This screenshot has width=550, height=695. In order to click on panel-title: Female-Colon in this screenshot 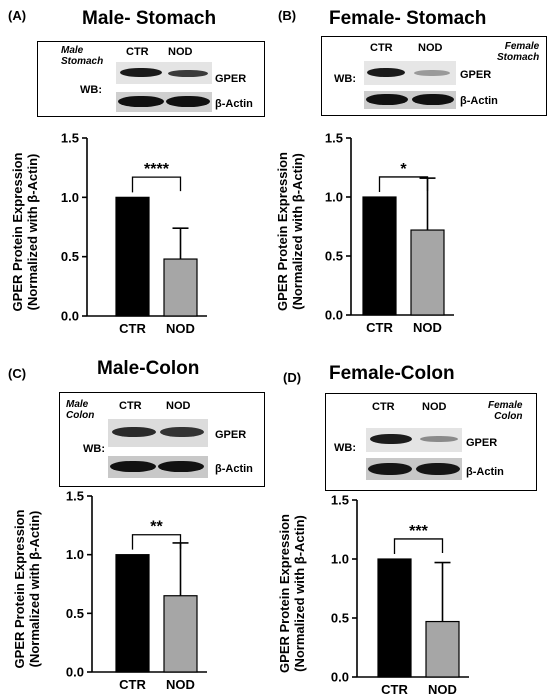, I will do `click(392, 373)`.